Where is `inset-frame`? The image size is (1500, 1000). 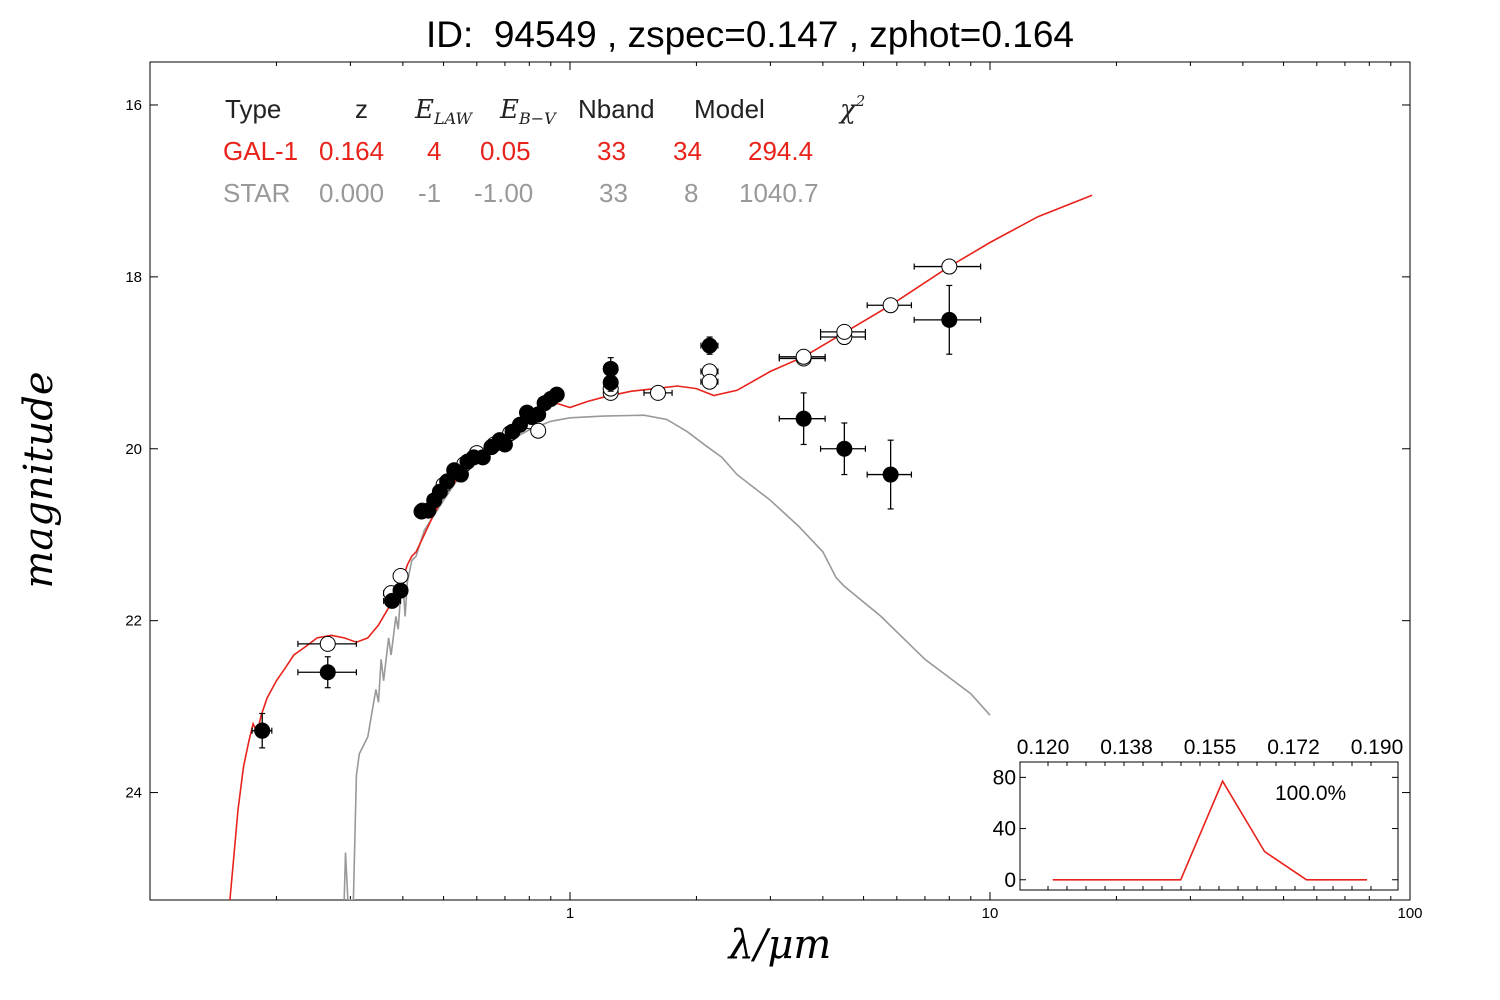 inset-frame is located at coordinates (1209, 826).